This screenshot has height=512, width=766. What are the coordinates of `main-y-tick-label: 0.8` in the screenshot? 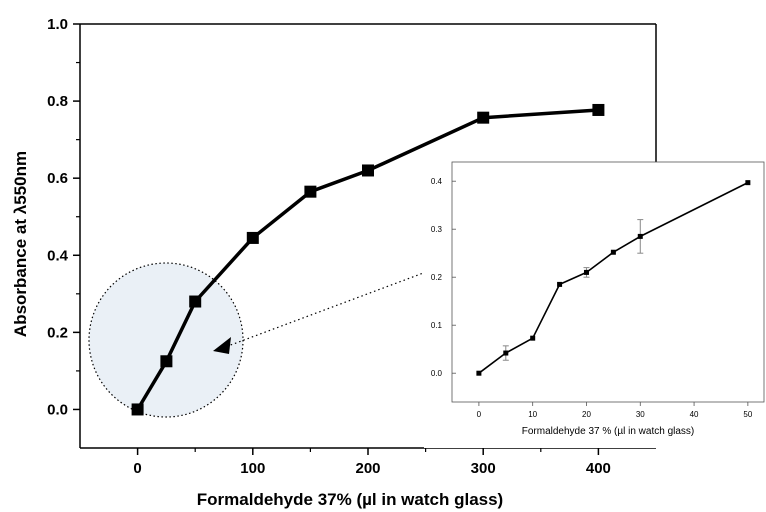 It's located at (57, 101).